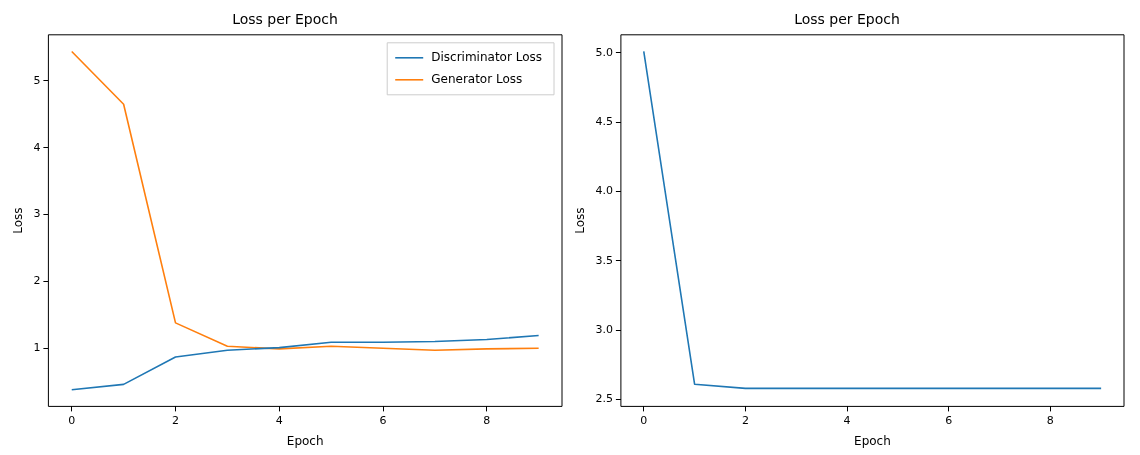 The width and height of the screenshot is (1140, 455). What do you see at coordinates (604, 191) in the screenshot?
I see `y-tick-label: 4.0` at bounding box center [604, 191].